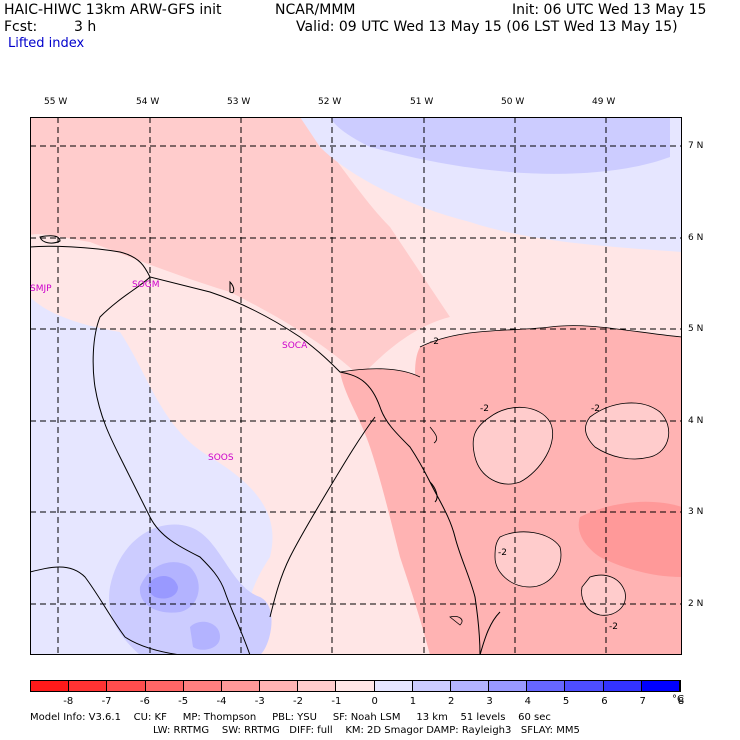 The height and width of the screenshot is (740, 740). Describe the element at coordinates (489, 701) in the screenshot. I see `colorbar-tick-label: 3` at that location.